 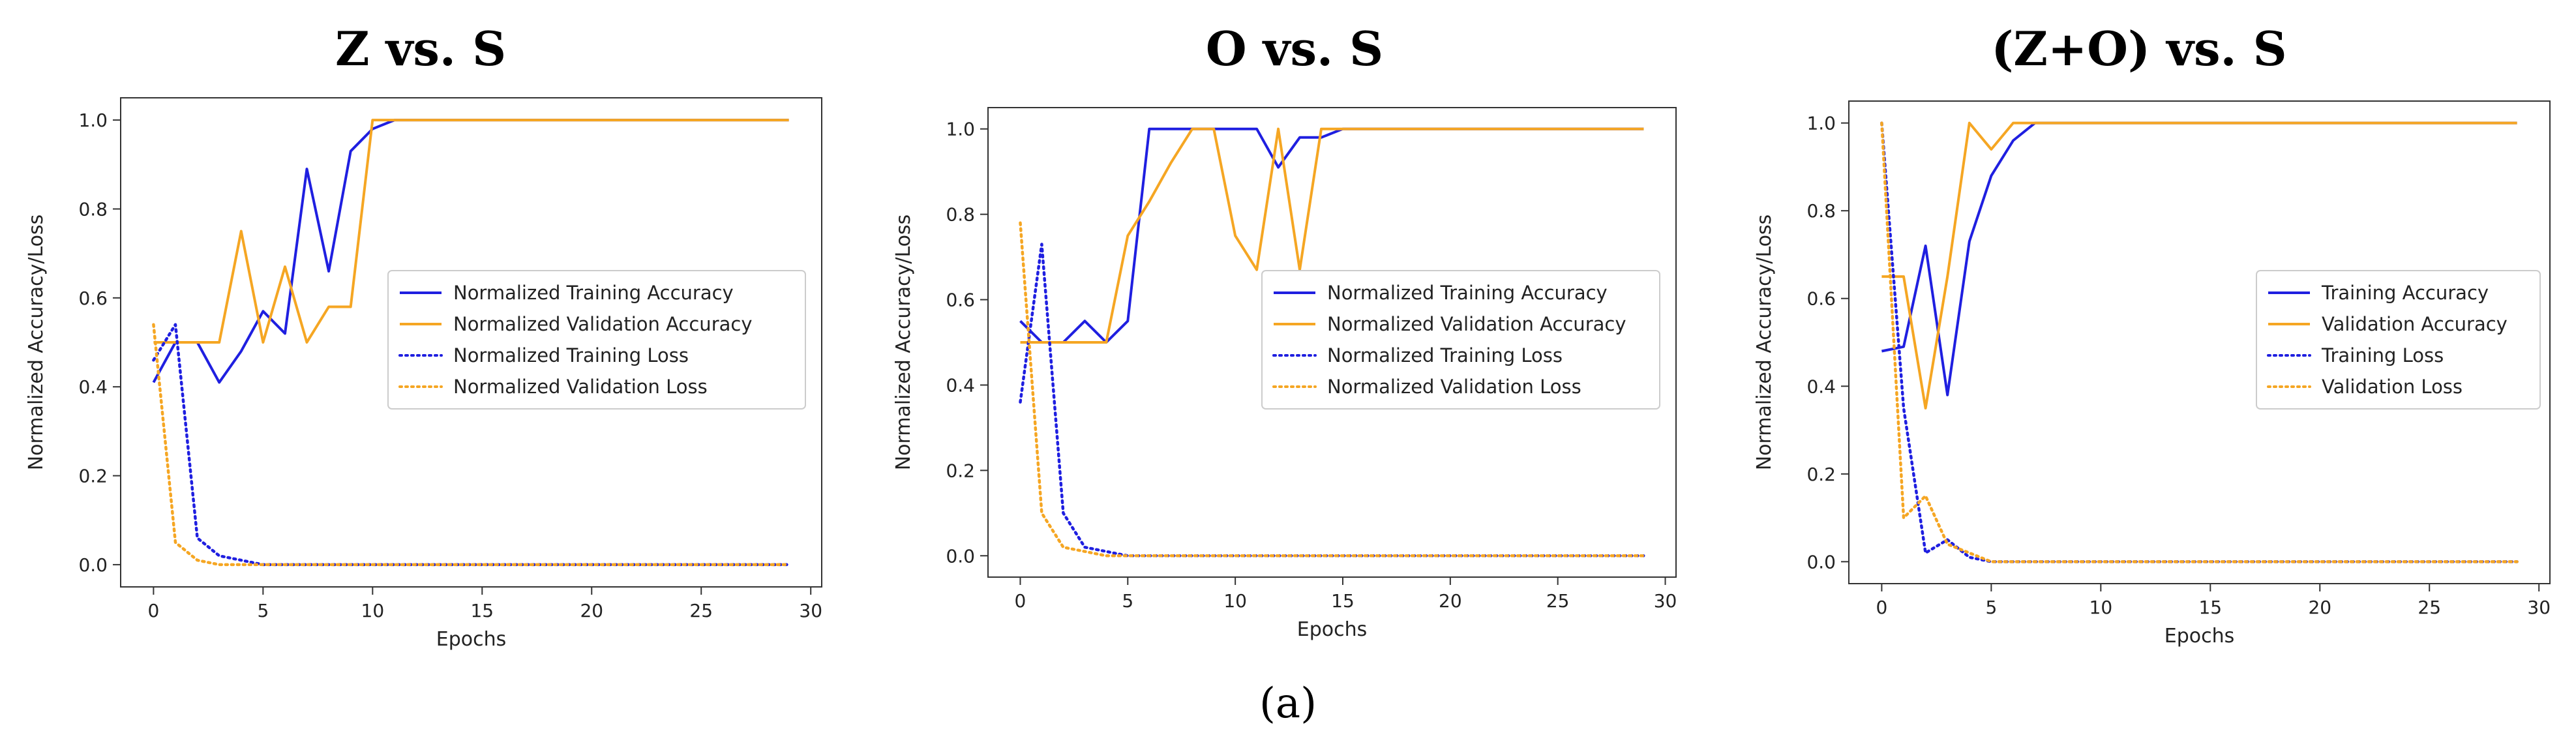 I want to click on figure-caption: (a), so click(x=1288, y=703).